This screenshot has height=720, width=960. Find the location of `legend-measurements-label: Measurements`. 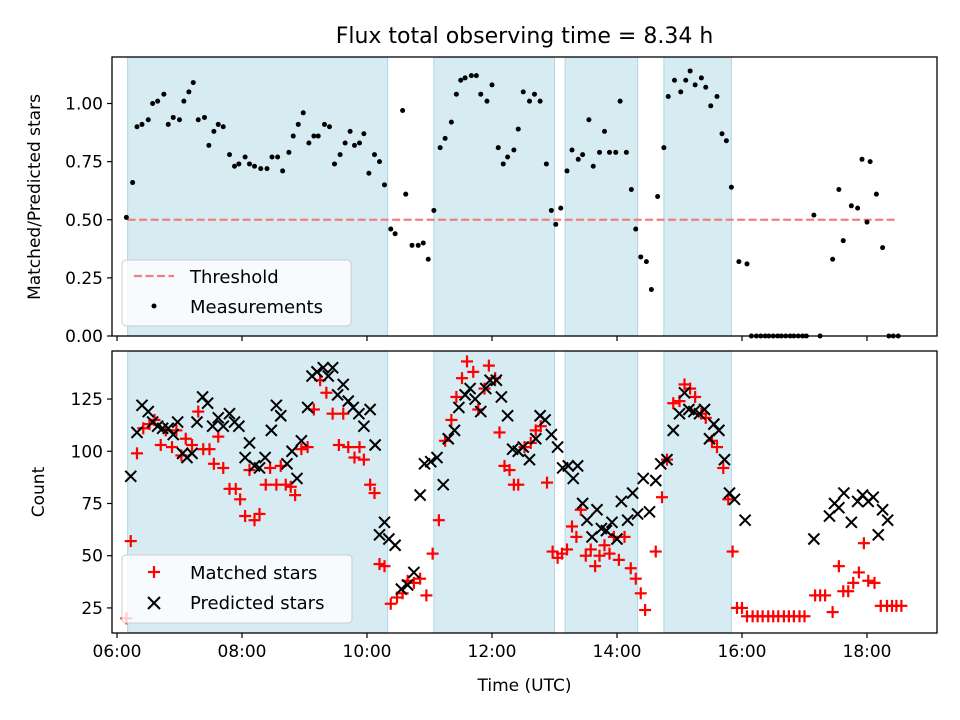

legend-measurements-label: Measurements is located at coordinates (256, 307).